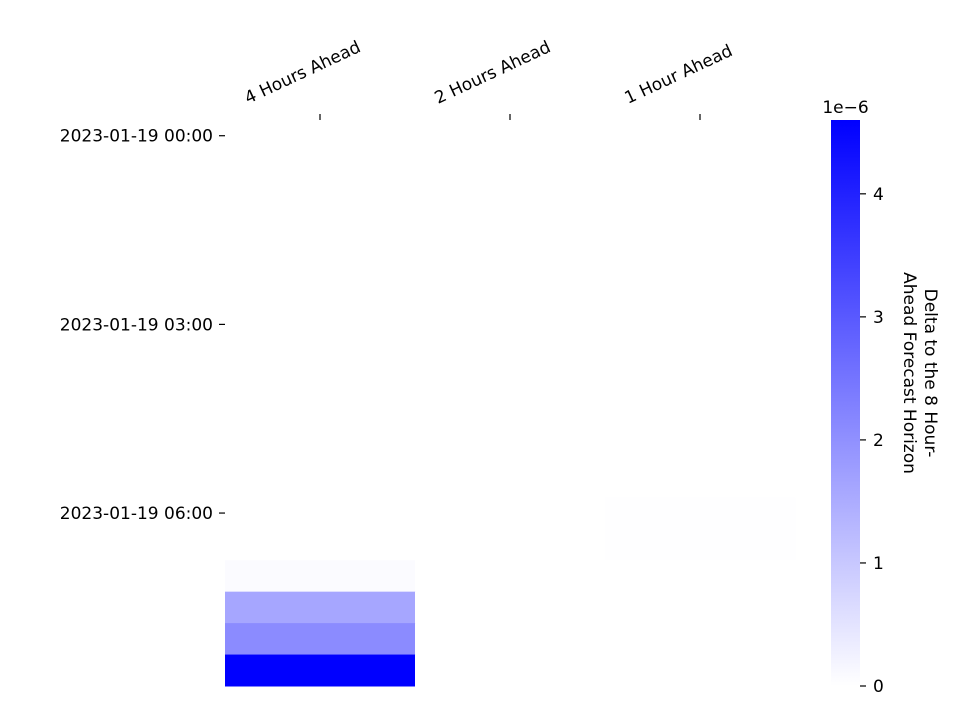  I want to click on colorbar-title-line: Delta to the 8 Hour-, so click(930, 373).